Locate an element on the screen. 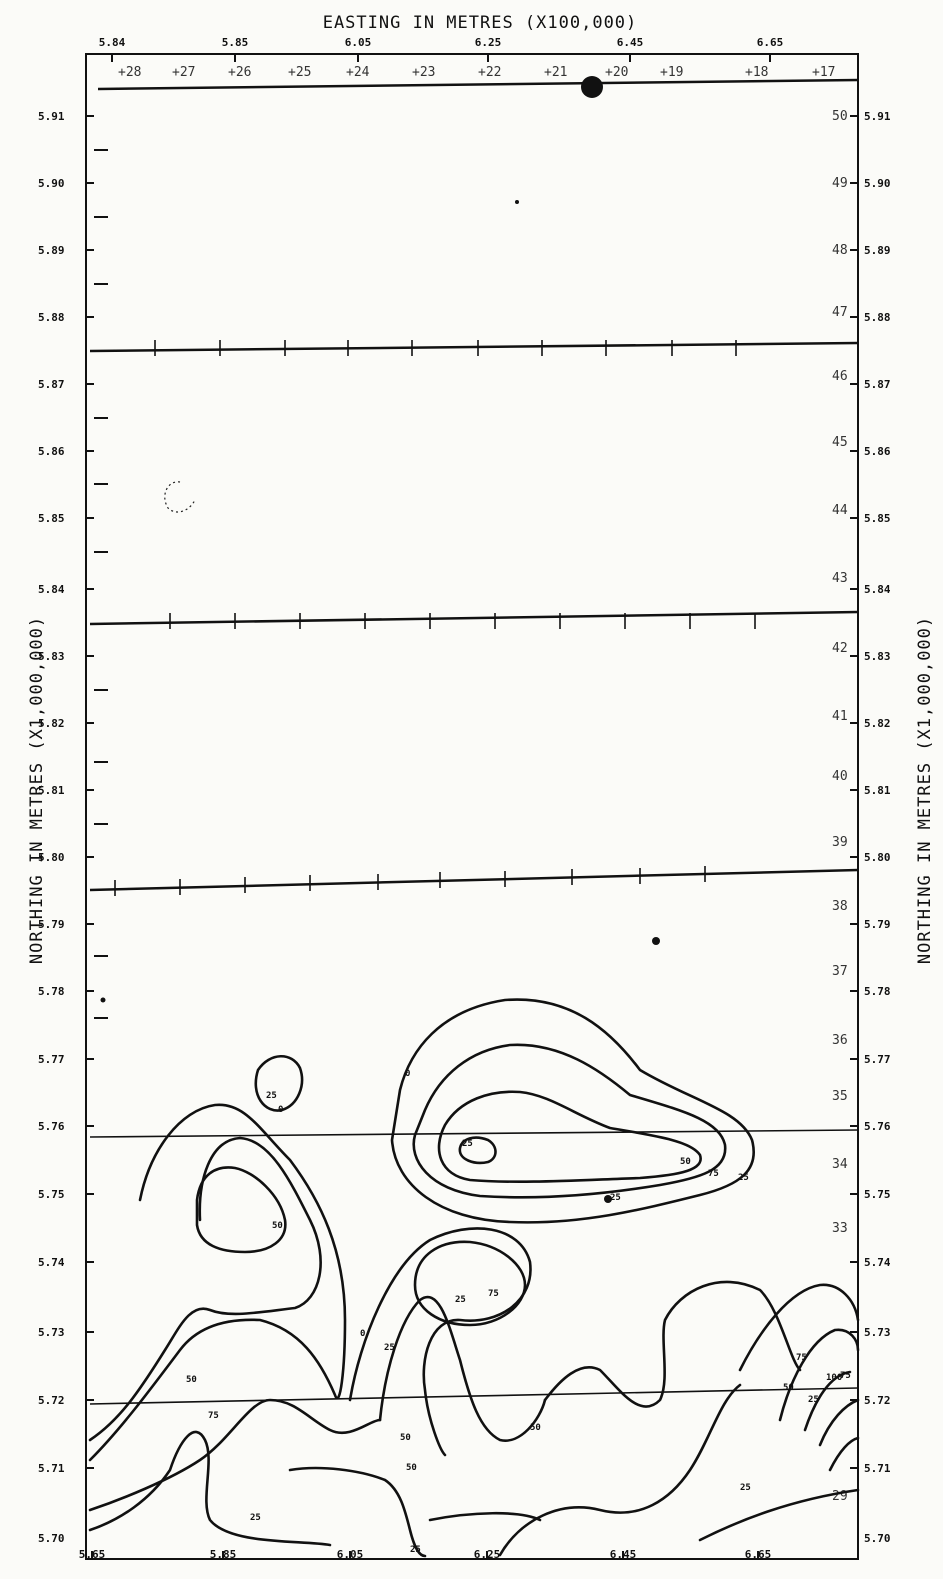 This screenshot has height=1579, width=943. line-number: 50 is located at coordinates (840, 116).